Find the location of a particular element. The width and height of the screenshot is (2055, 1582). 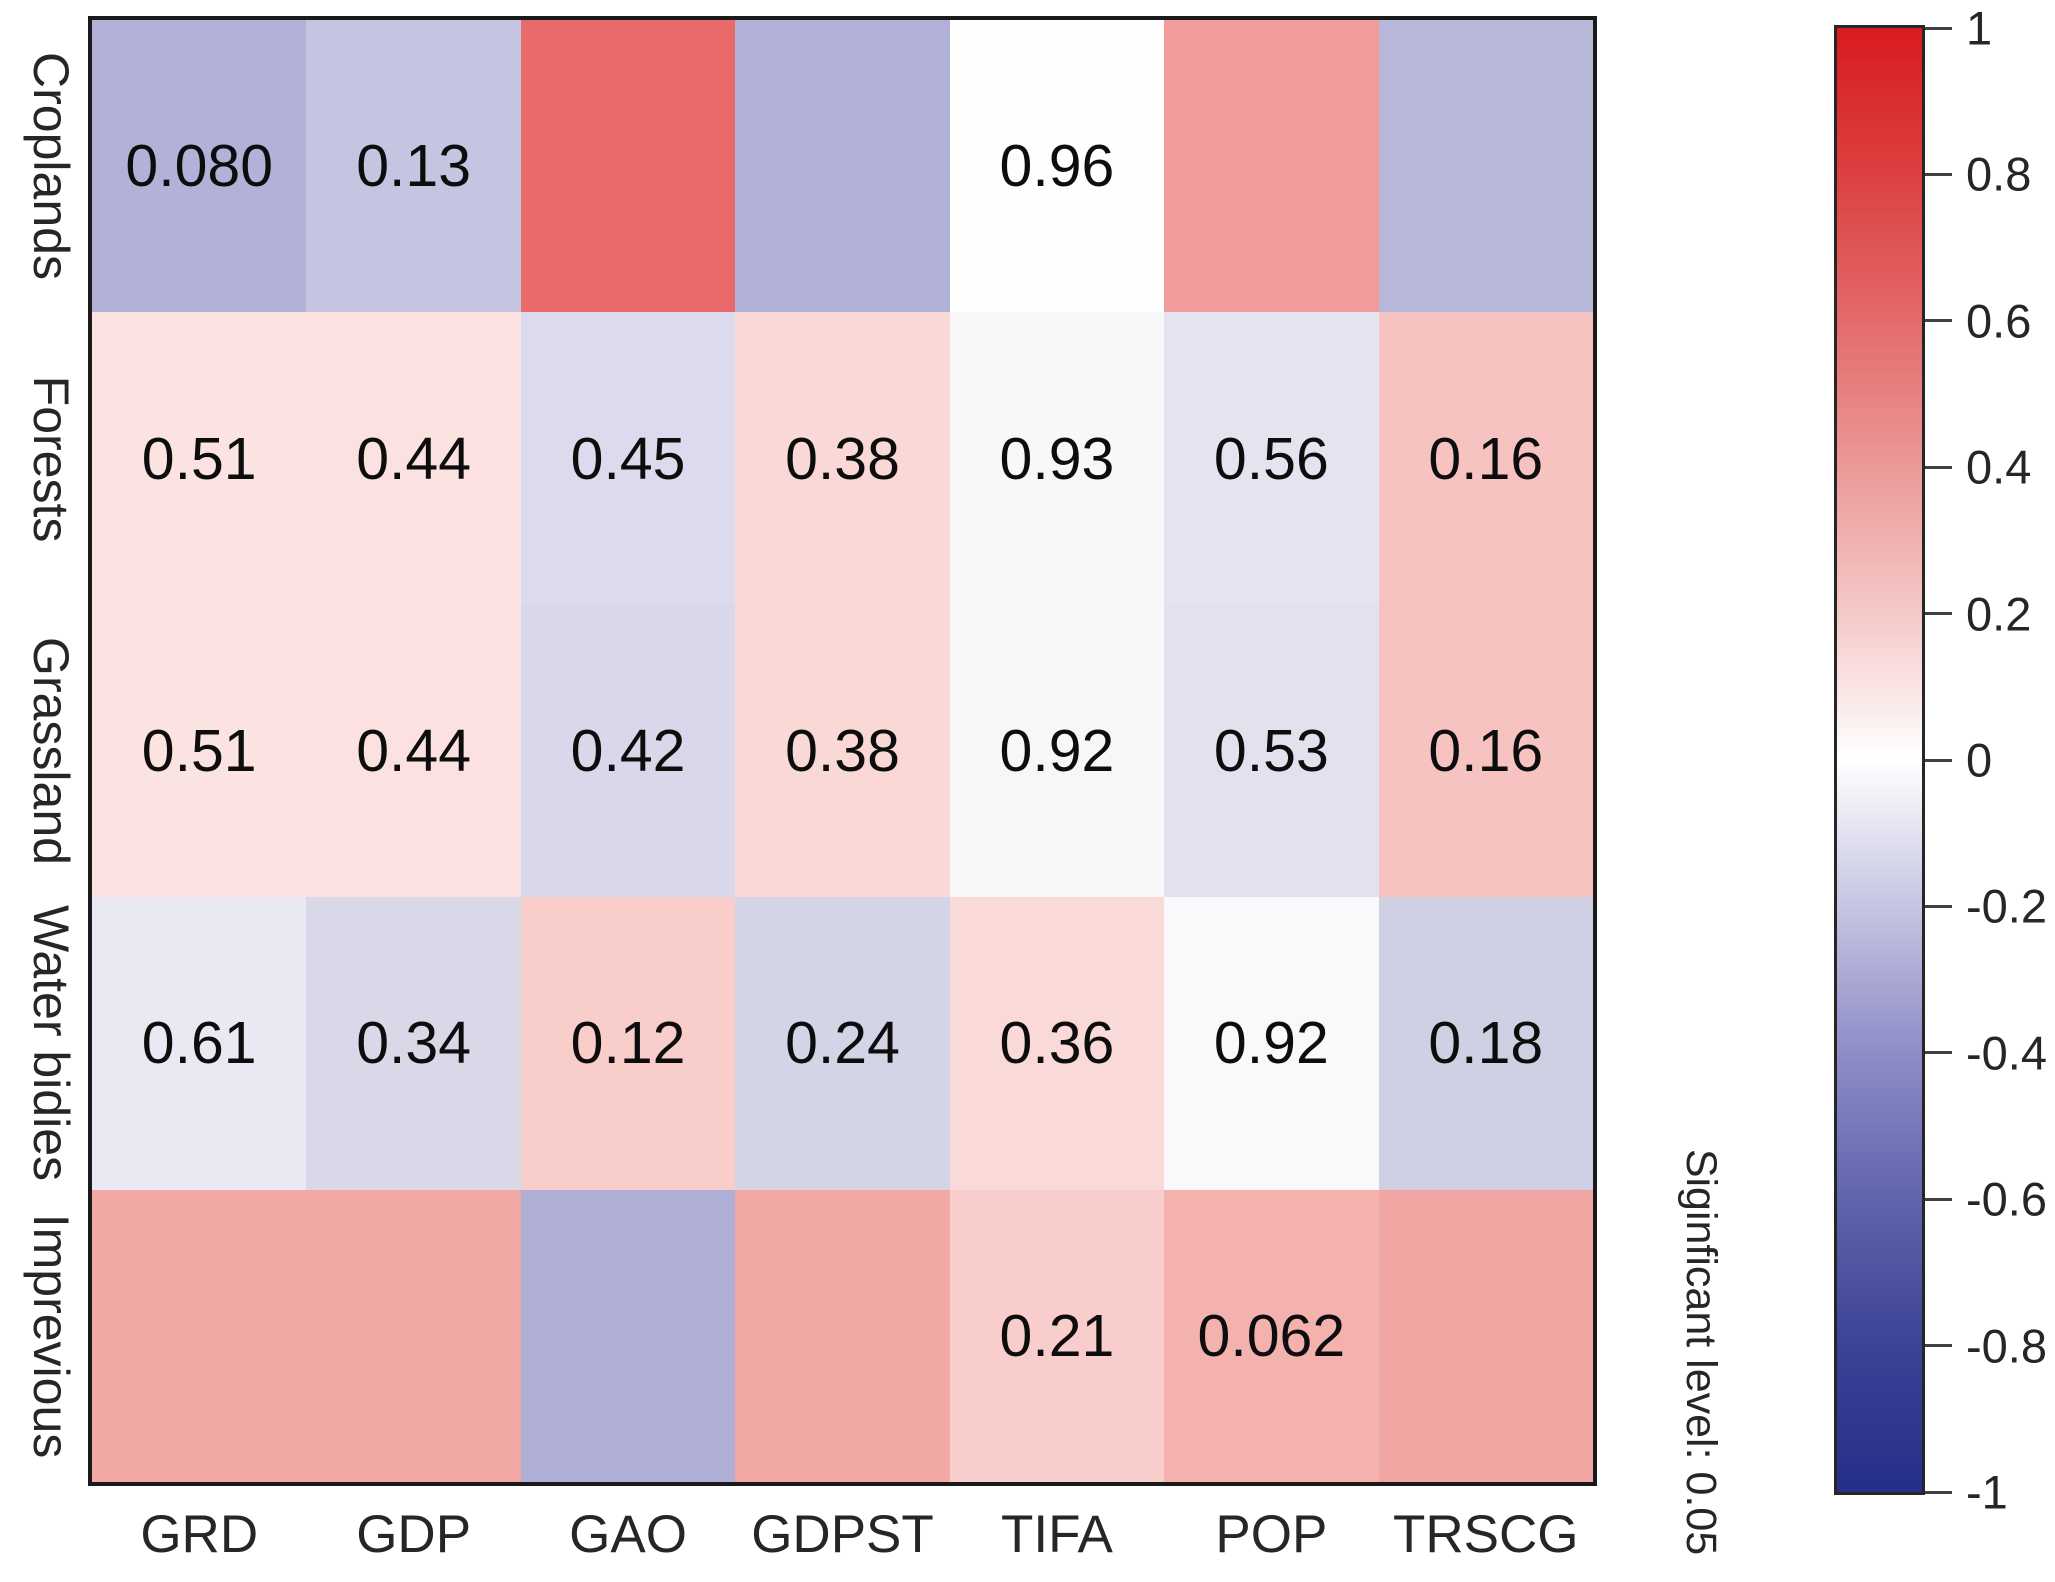

heatmap-cell: 0.21 is located at coordinates (1057, 1335).